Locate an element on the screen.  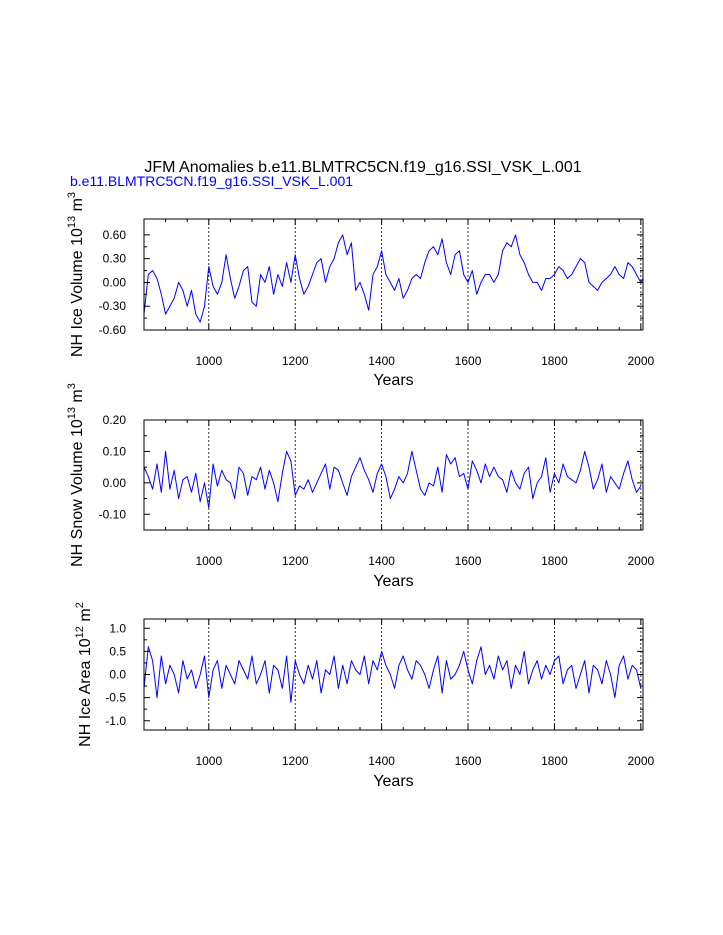
y-tick-label: -1.0 is located at coordinates (115, 721).